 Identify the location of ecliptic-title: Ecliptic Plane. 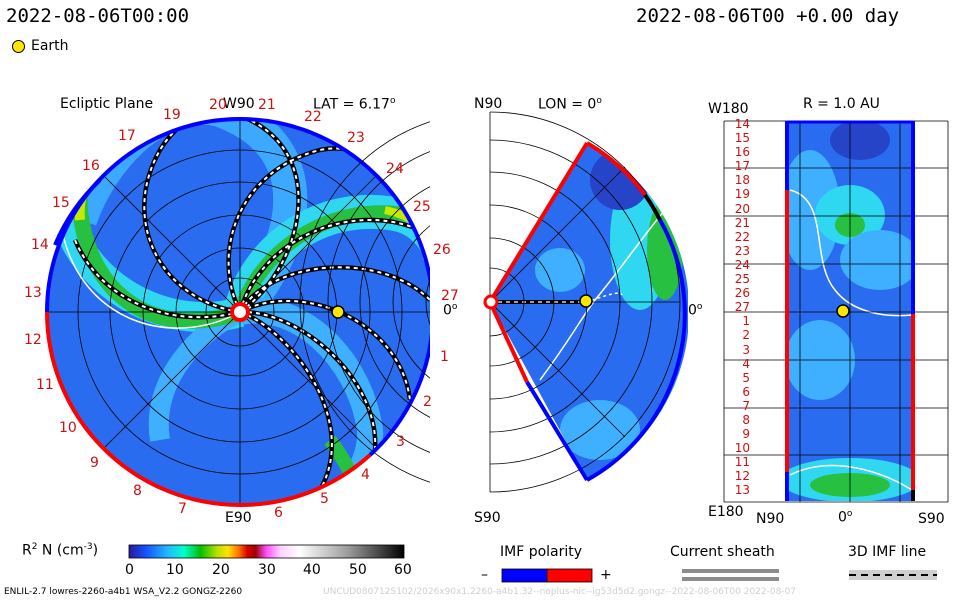
(107, 104).